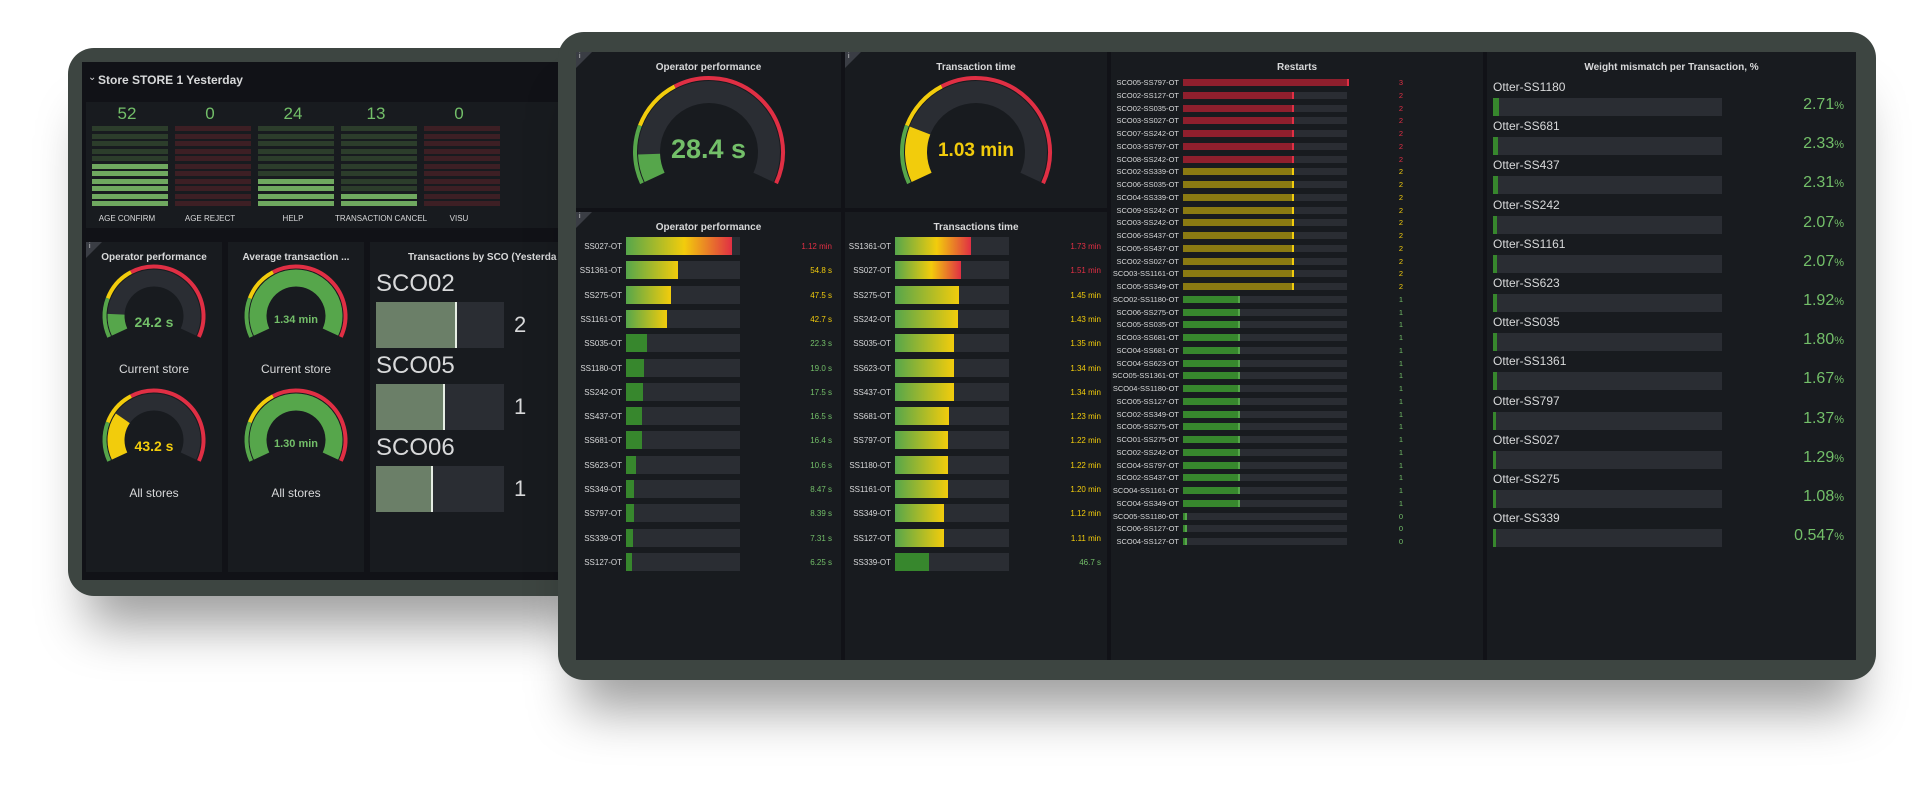 The height and width of the screenshot is (787, 1917). What do you see at coordinates (170, 80) in the screenshot?
I see `row-title: Store STORE 1 Yesterday` at bounding box center [170, 80].